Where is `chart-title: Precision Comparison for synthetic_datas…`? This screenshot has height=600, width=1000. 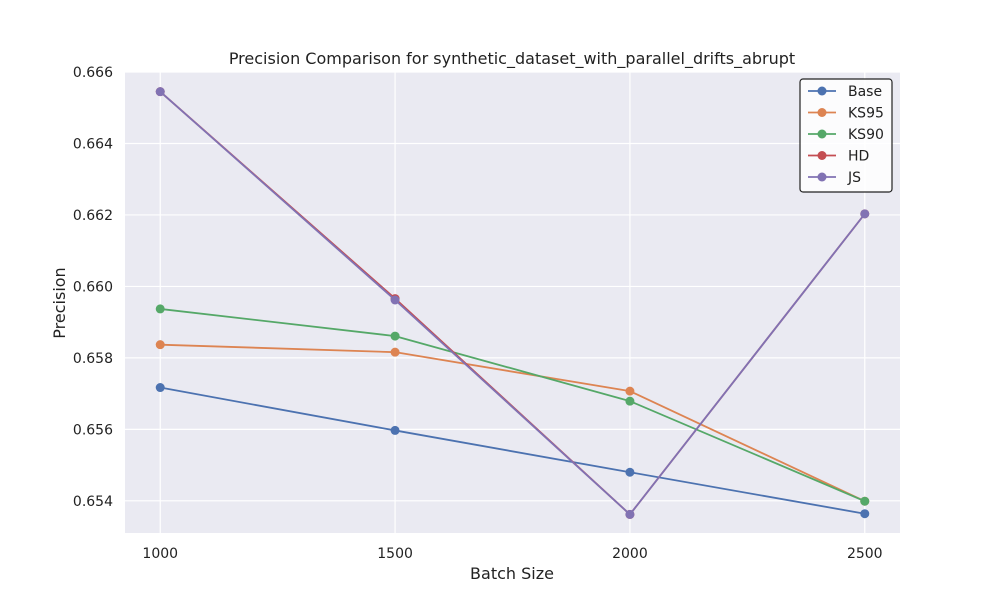 chart-title: Precision Comparison for synthetic_datas… is located at coordinates (512, 59).